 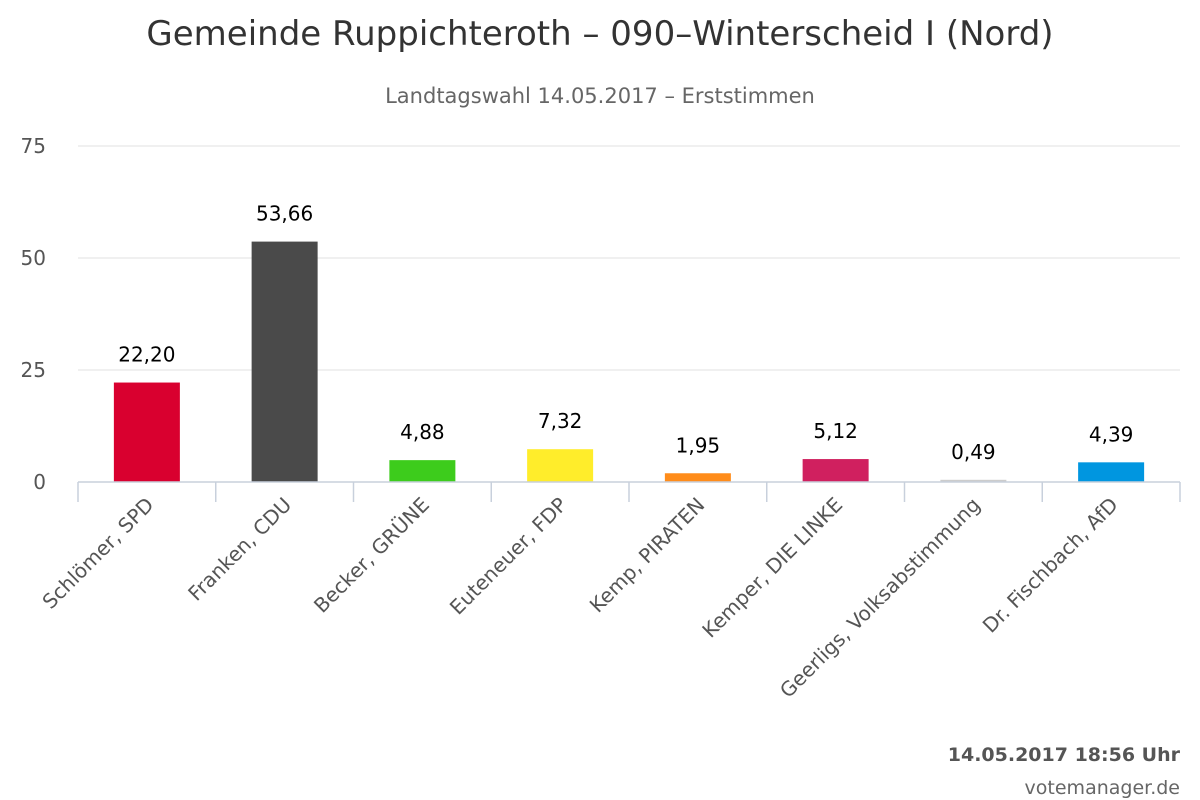 I want to click on chart-subtitle: Landtagswahl 14.05.2017 – Erststimmen, so click(x=600, y=96).